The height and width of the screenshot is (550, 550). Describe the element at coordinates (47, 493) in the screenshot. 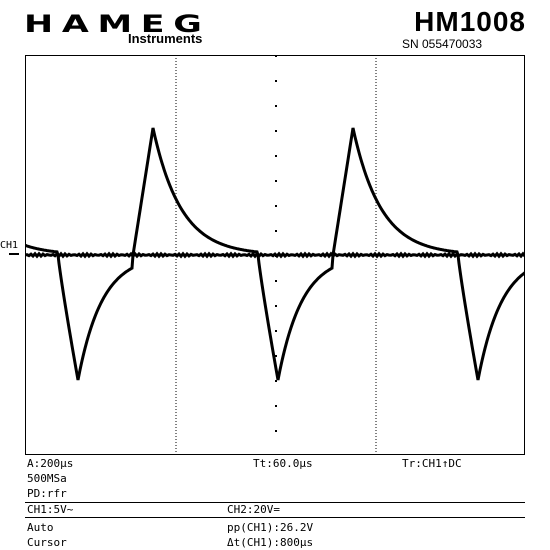

I see `peak-detect-readout: PD:rfr` at that location.